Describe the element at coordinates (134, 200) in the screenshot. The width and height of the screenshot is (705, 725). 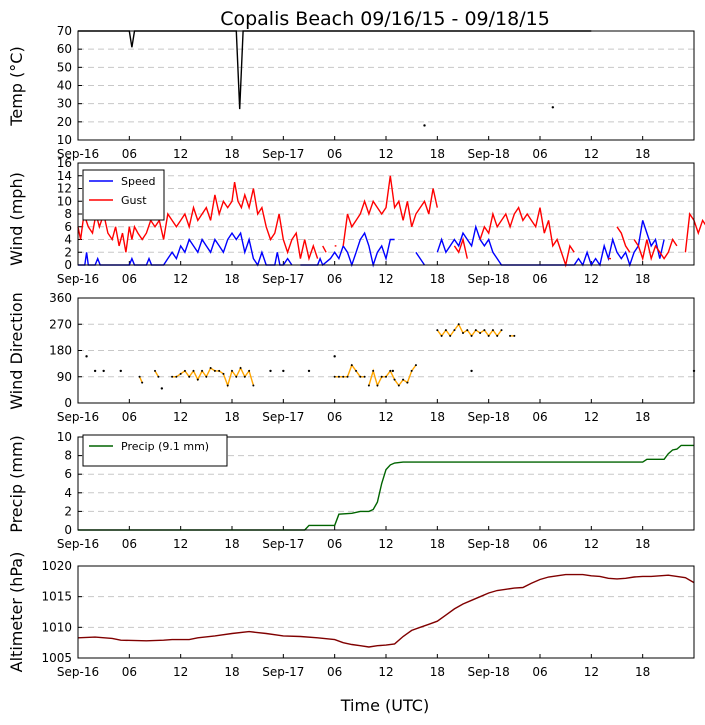
I see `legend-label: Gust` at that location.